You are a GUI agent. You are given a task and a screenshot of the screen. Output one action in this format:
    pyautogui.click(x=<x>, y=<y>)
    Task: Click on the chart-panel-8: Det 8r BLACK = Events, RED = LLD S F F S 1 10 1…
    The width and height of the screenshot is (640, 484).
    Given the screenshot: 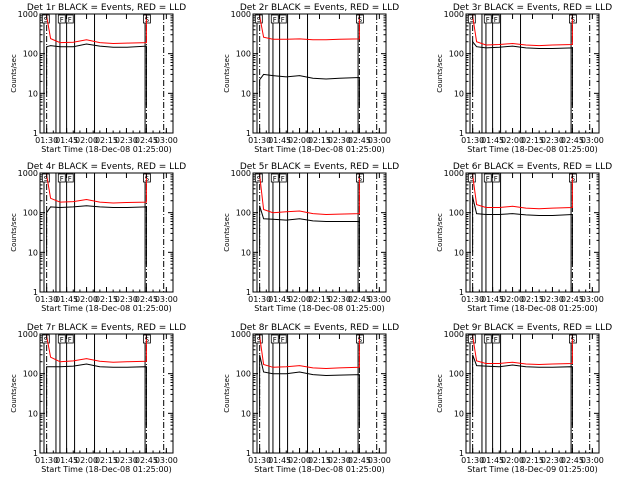 What is the action you would take?
    pyautogui.click(x=311, y=398)
    